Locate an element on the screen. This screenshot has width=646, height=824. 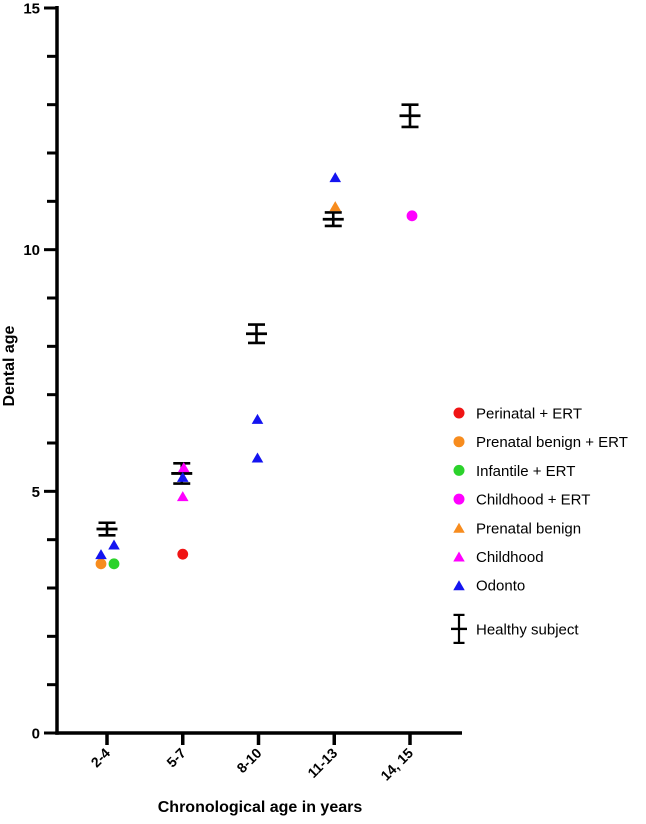
x-tick-label: 11-13 is located at coordinates (322, 763).